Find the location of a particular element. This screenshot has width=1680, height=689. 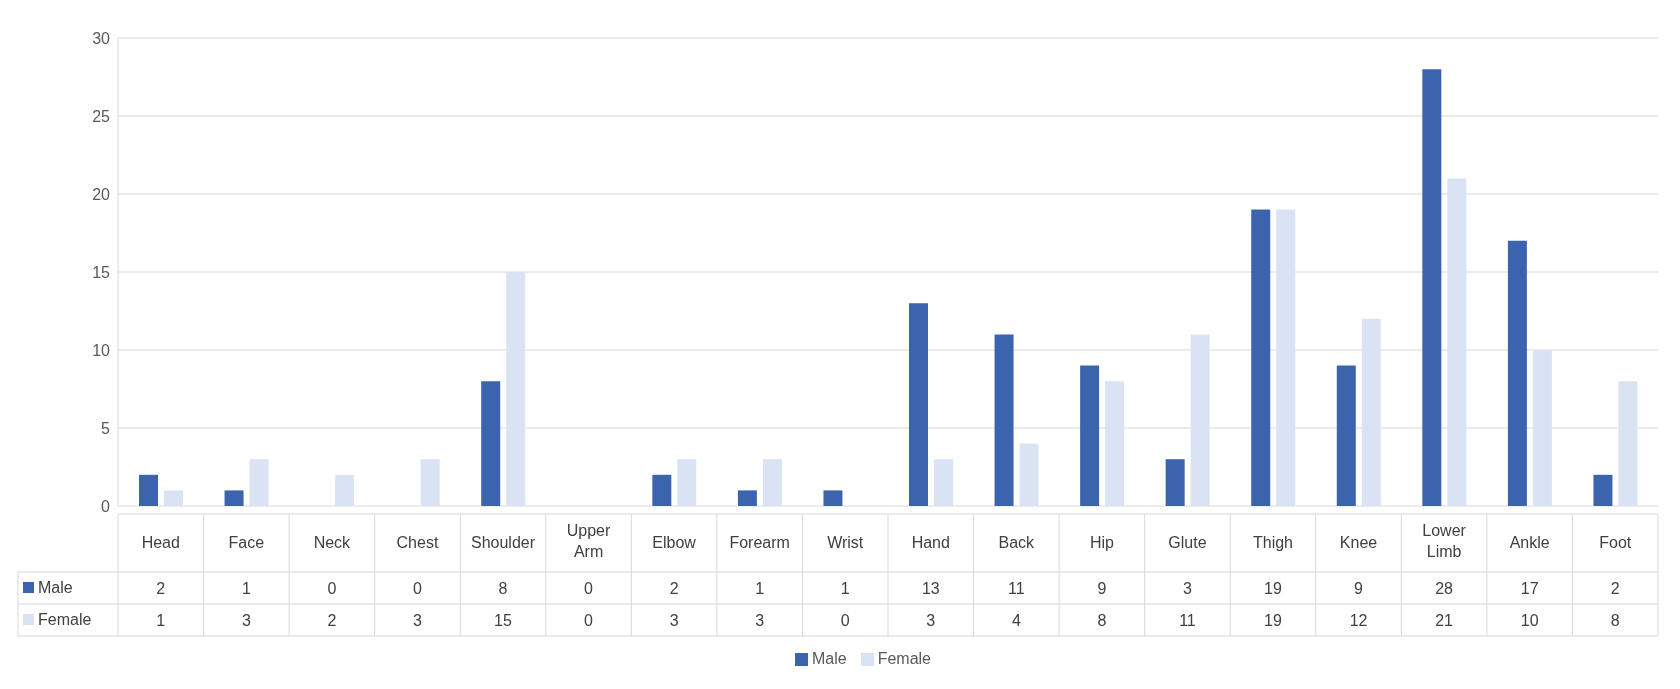

x-tick-label: Face is located at coordinates (246, 542).